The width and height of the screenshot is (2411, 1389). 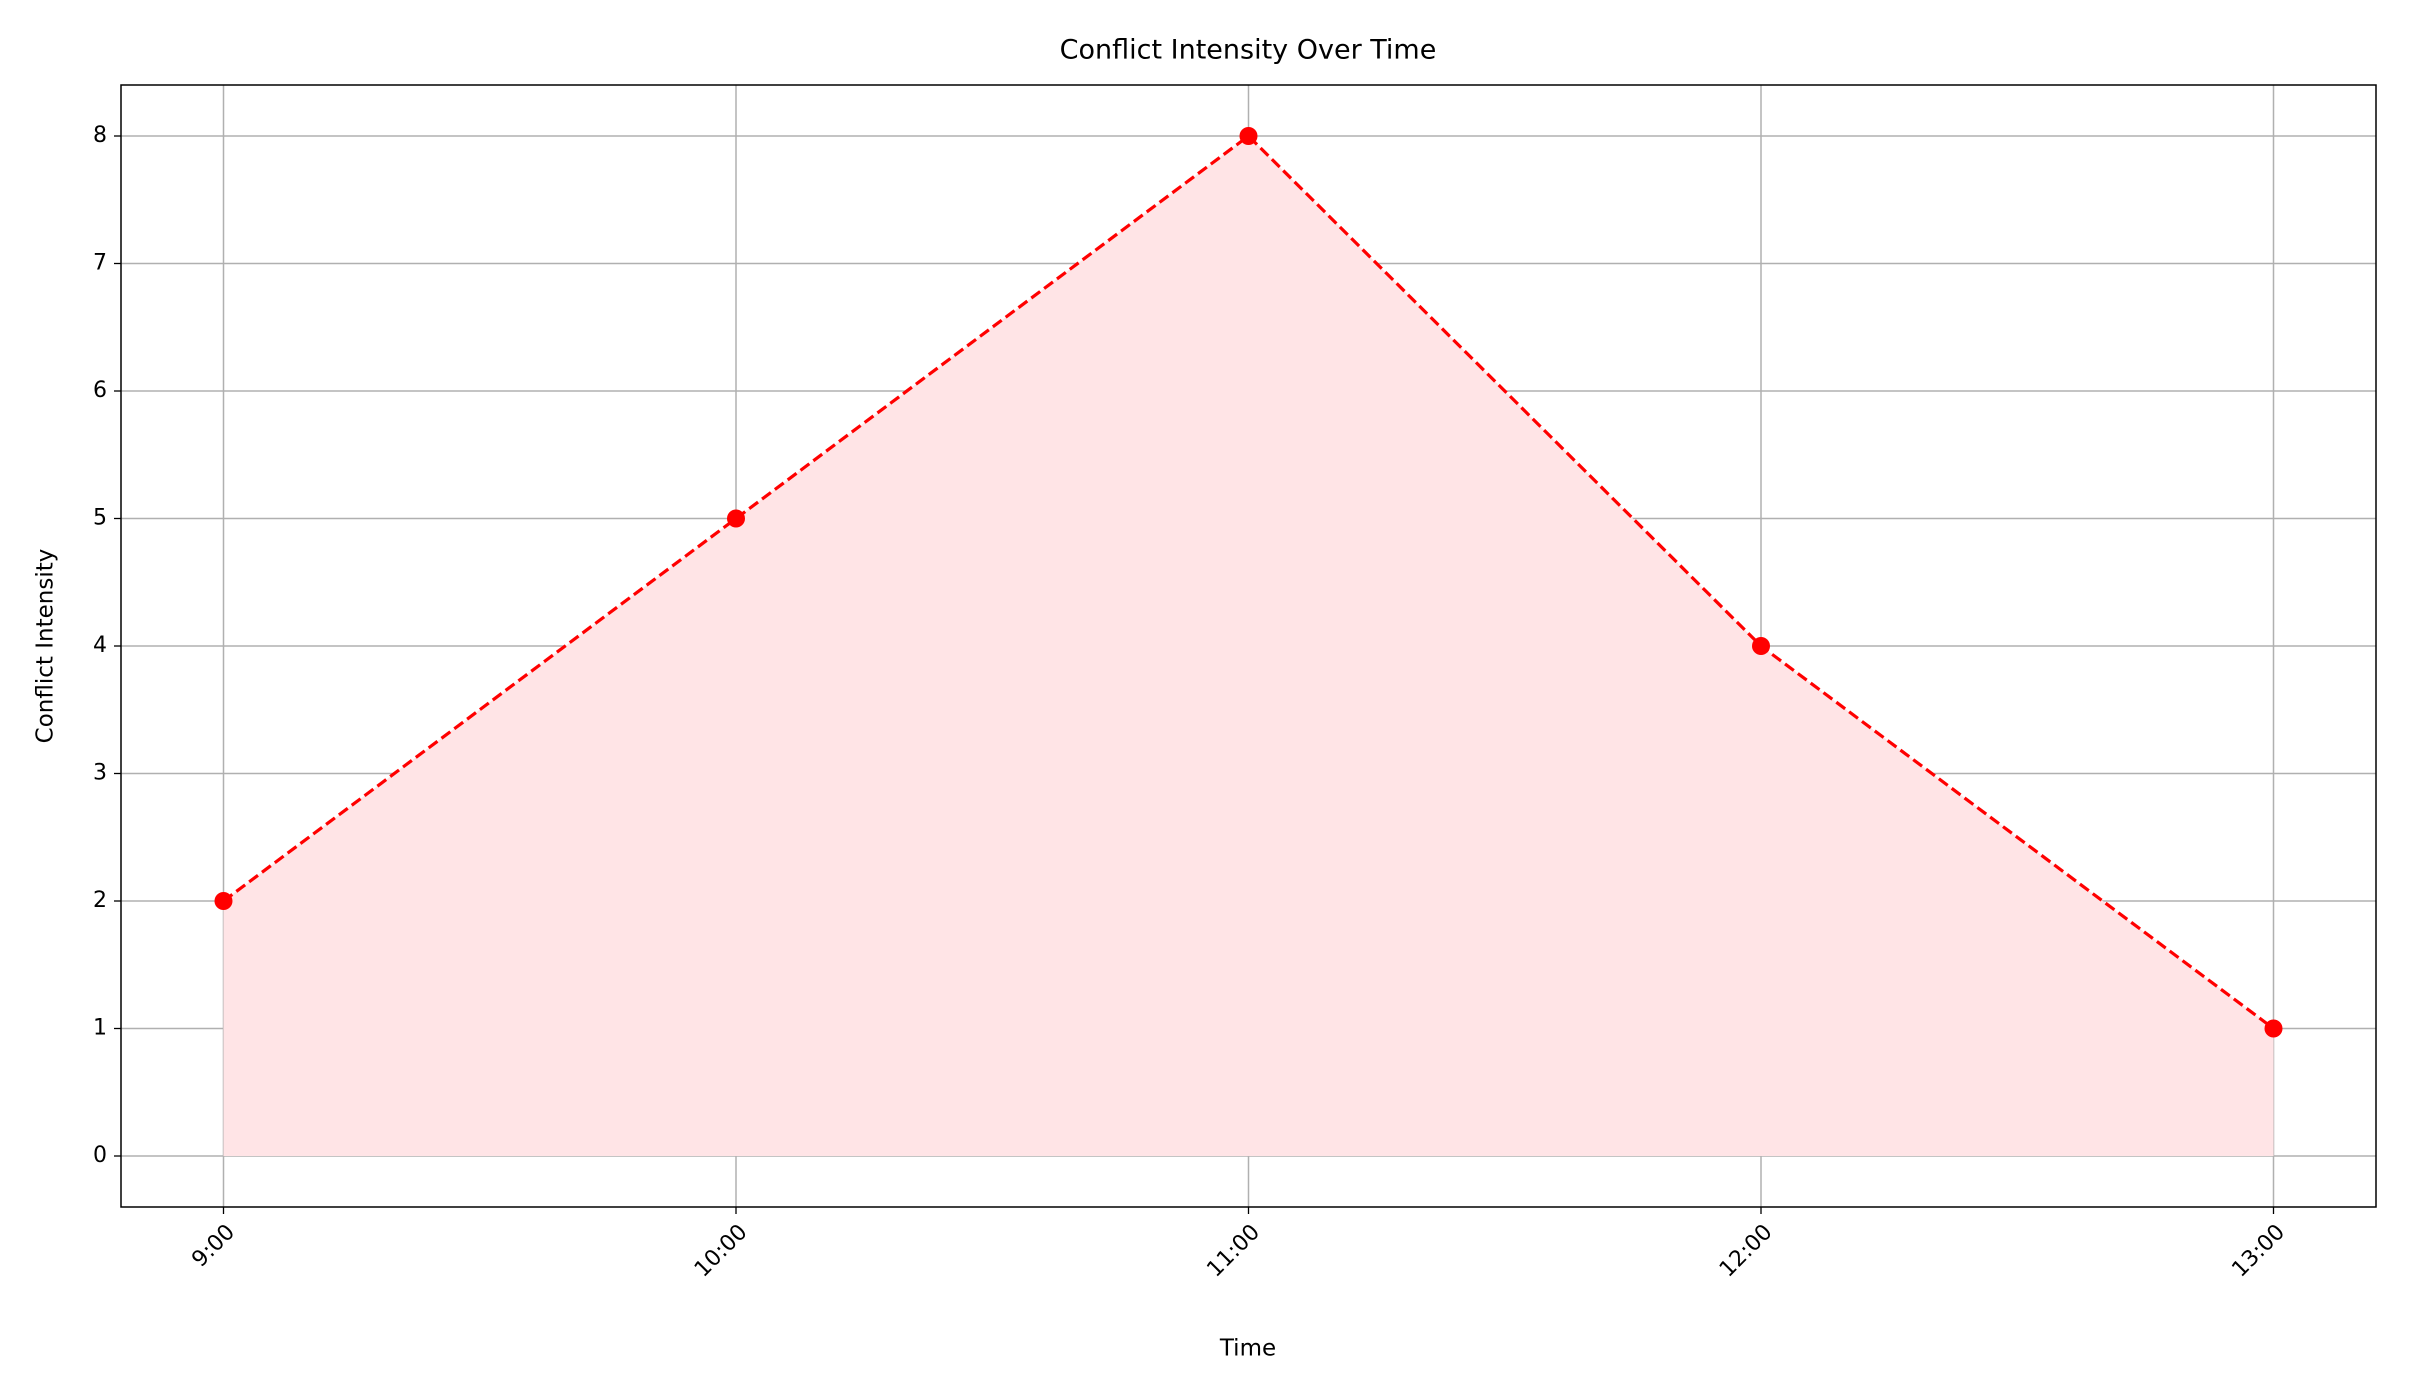 I want to click on x-tick-label: 13:00, so click(x=2258, y=1251).